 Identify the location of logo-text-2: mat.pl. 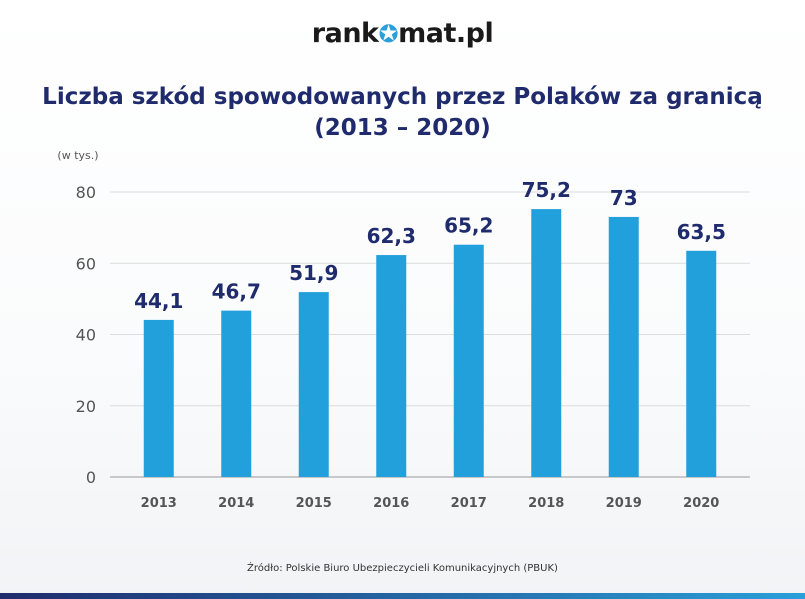
(446, 33).